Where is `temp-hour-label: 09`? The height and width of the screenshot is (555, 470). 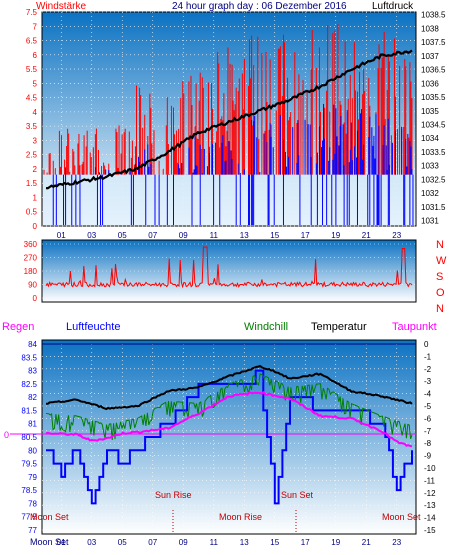 temp-hour-label: 09 is located at coordinates (183, 542).